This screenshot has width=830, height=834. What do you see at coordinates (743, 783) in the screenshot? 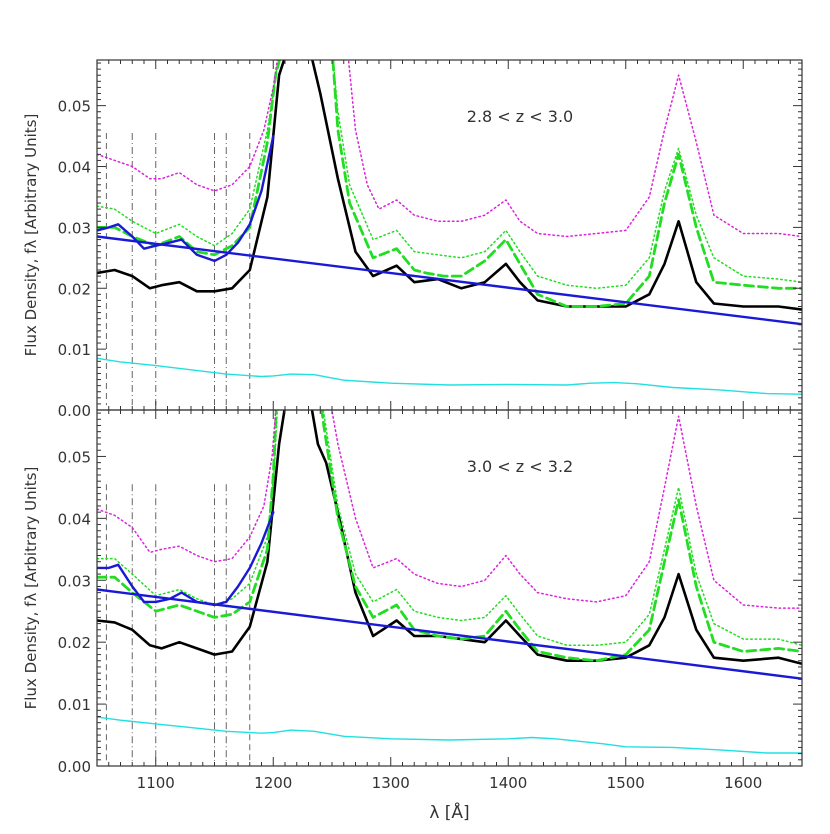
I see `x-tick-label: 1600` at bounding box center [743, 783].